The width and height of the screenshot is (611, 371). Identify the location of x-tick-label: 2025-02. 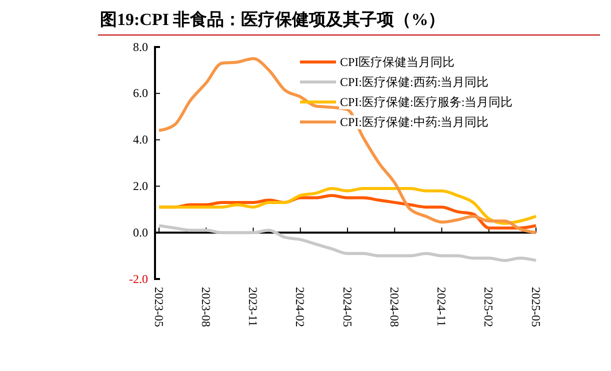
(489, 307).